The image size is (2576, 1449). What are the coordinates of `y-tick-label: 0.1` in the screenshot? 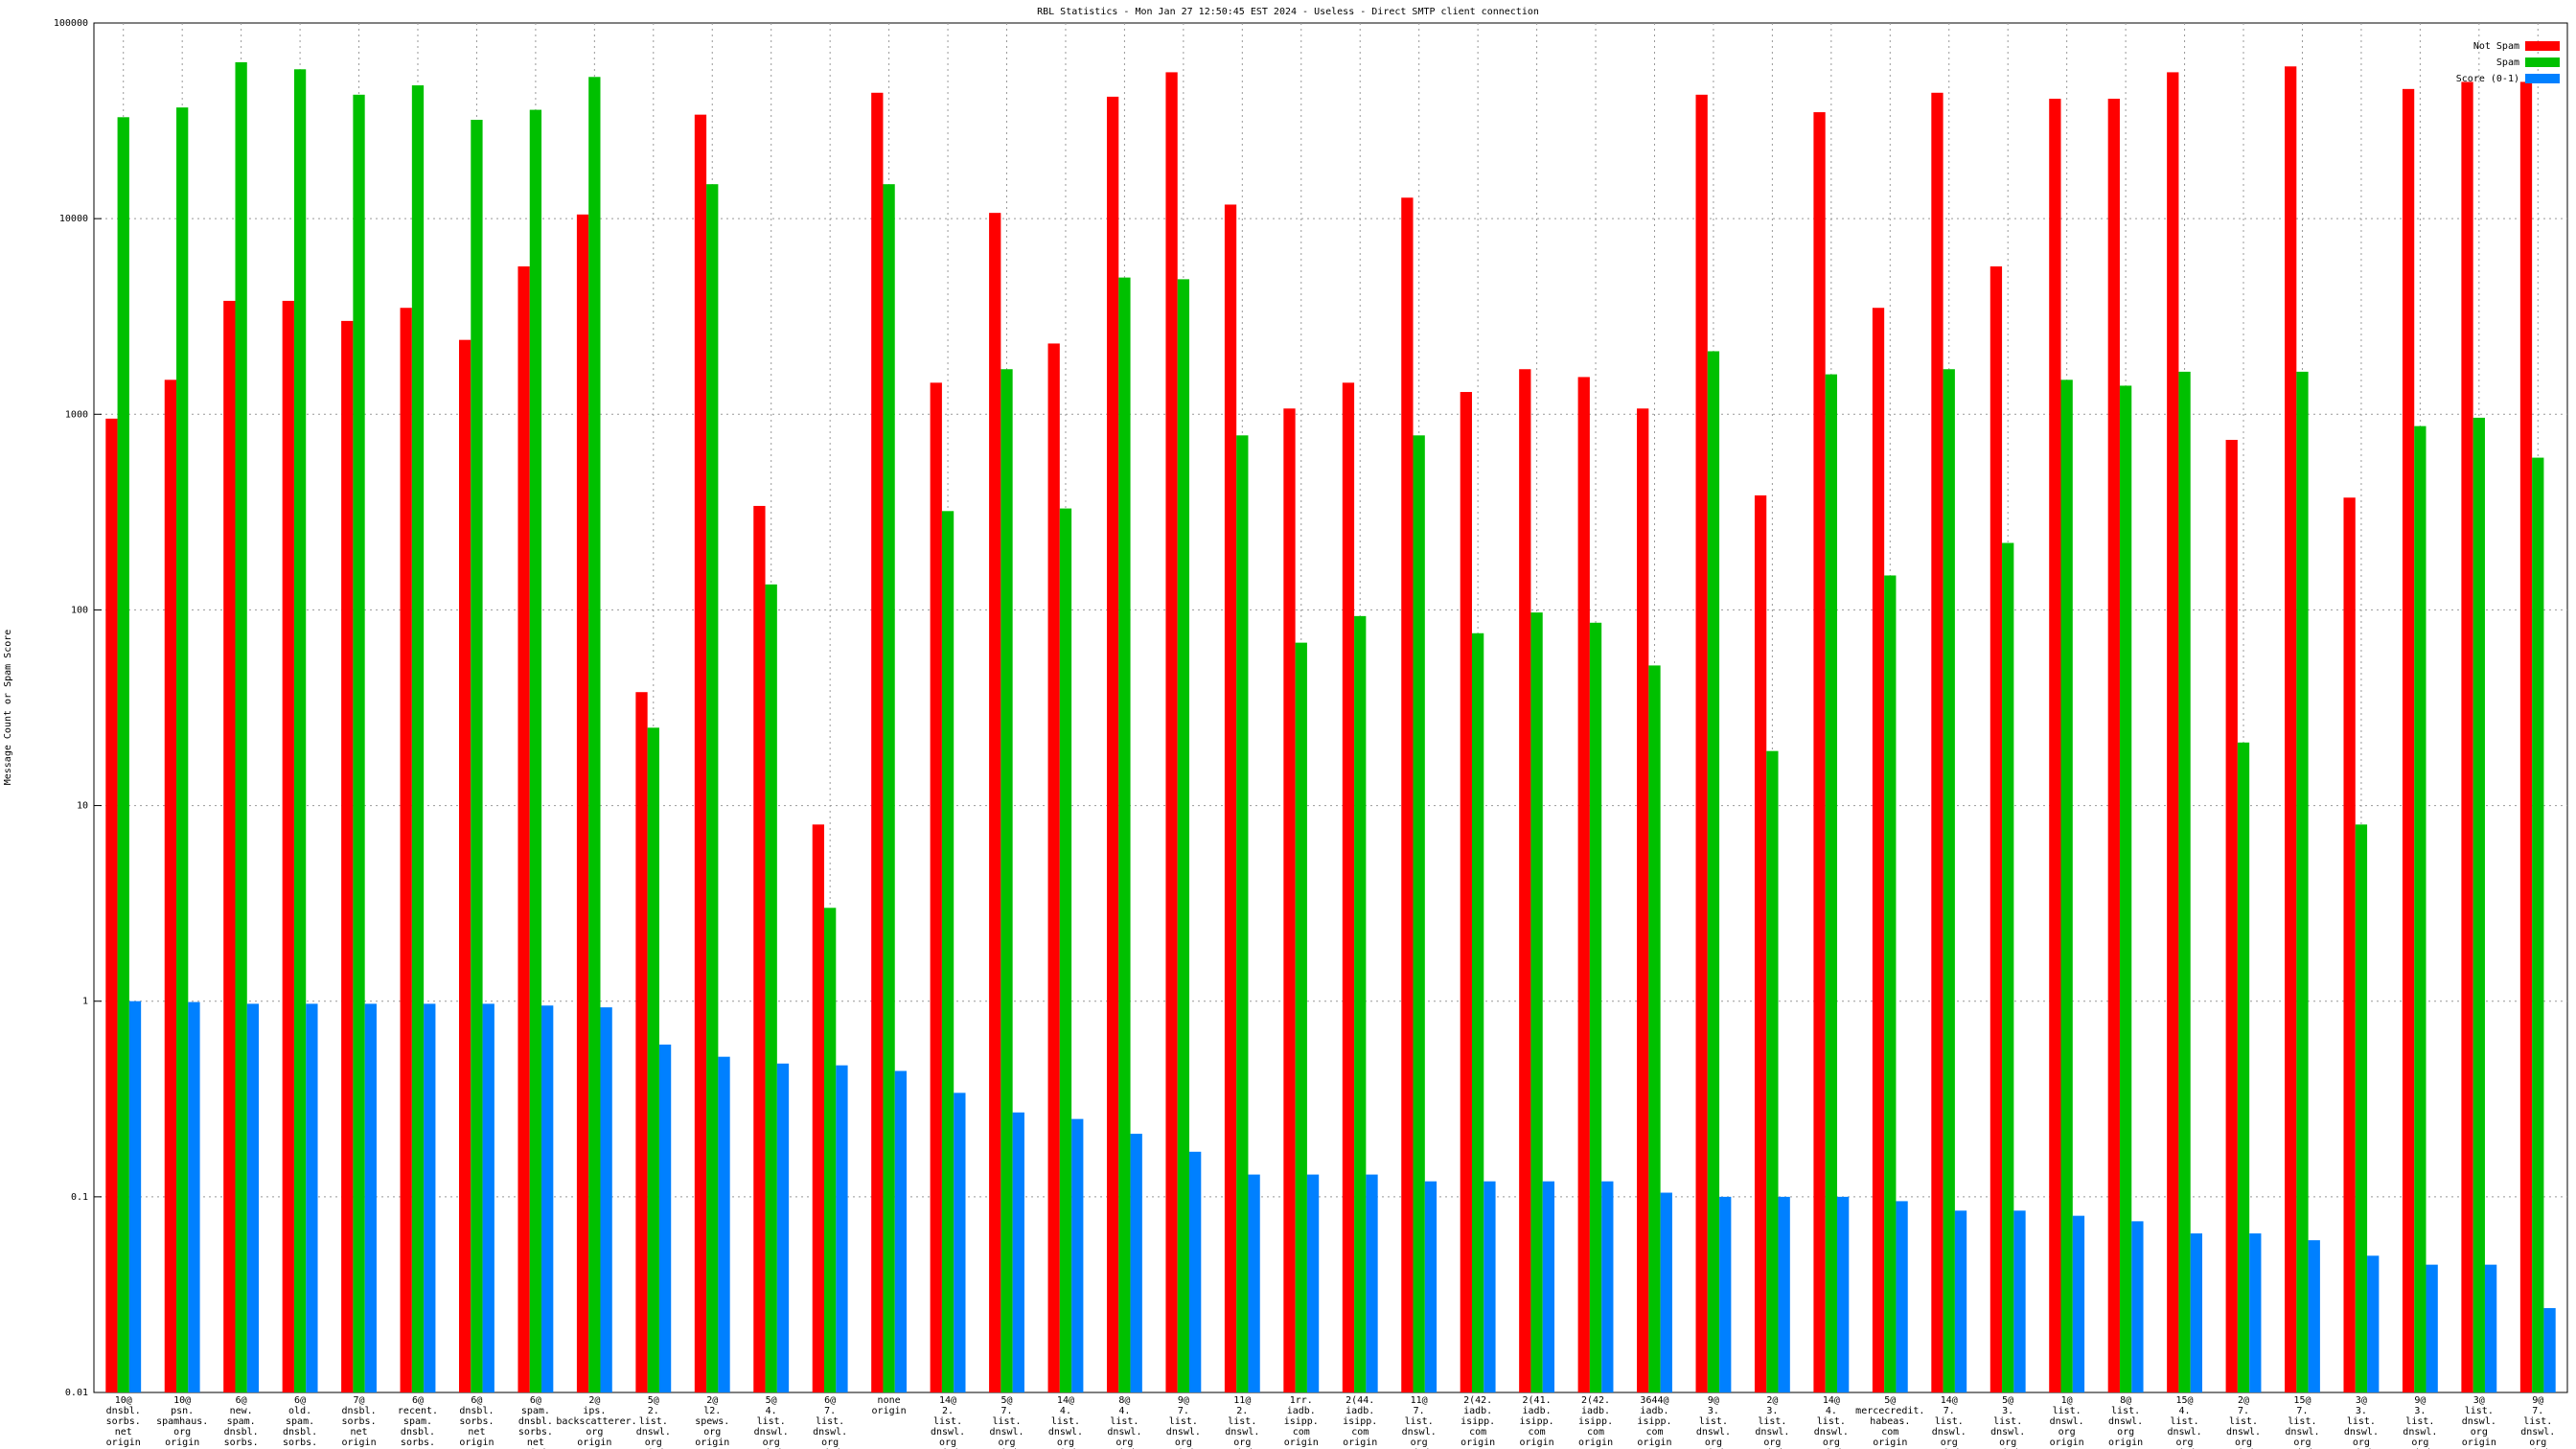 It's located at (79, 1197).